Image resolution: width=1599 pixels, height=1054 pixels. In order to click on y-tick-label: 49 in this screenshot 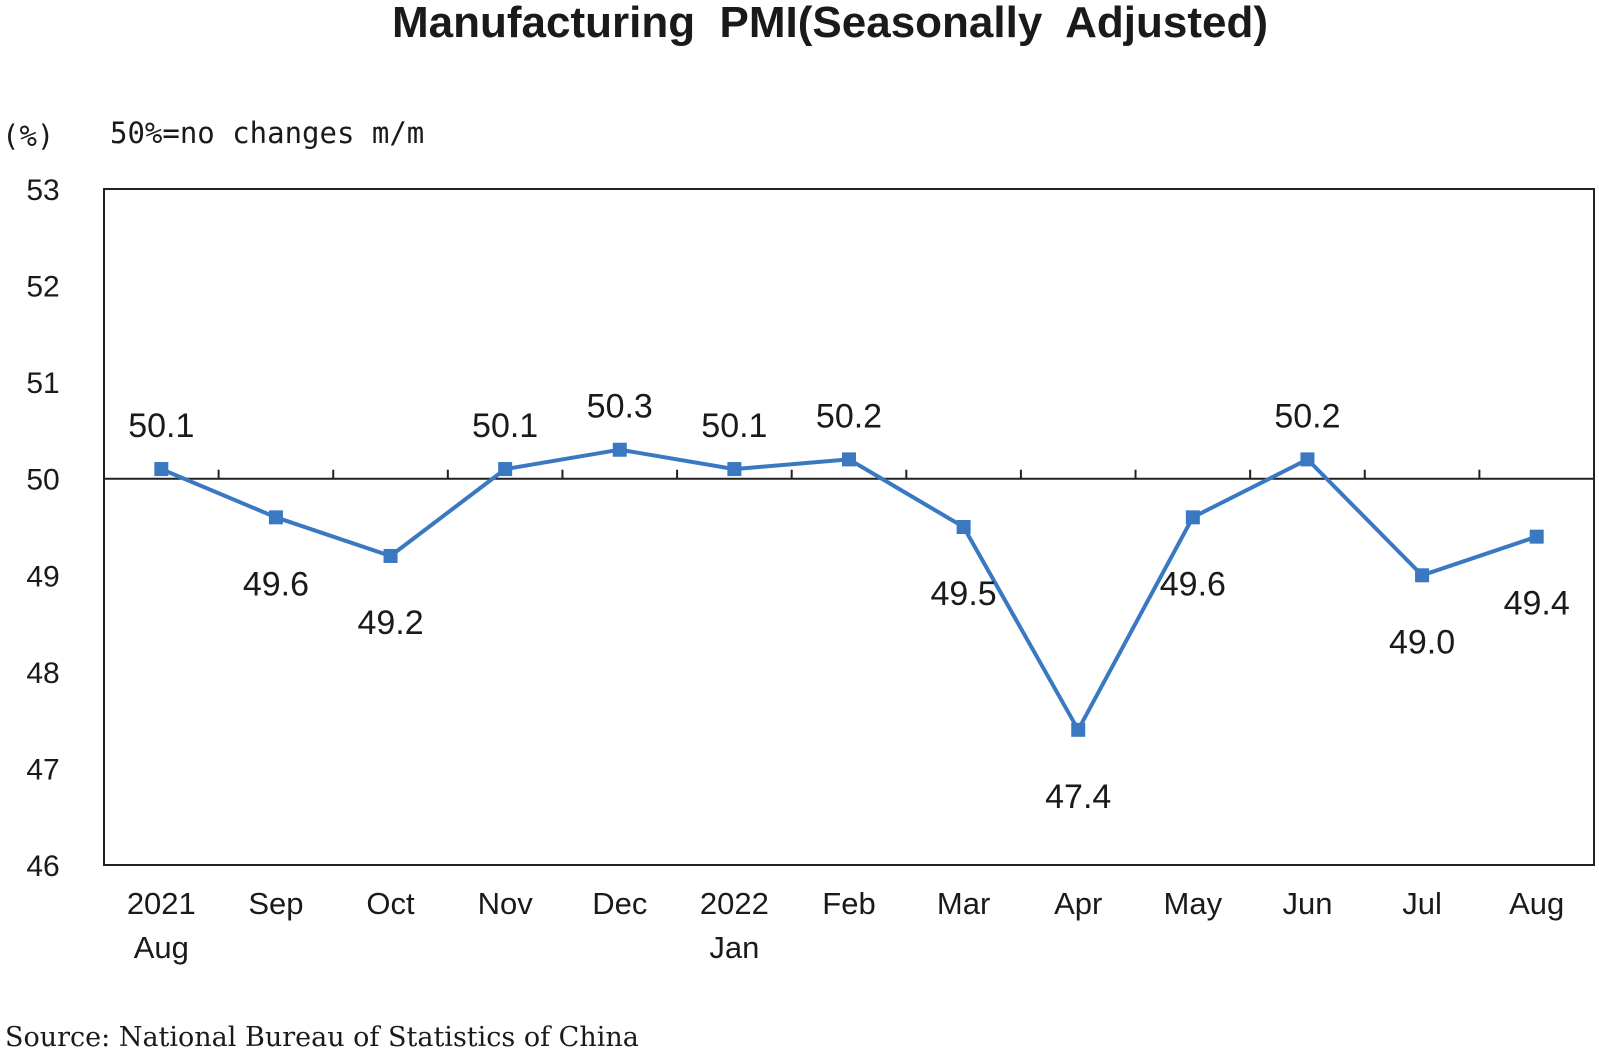, I will do `click(42, 576)`.